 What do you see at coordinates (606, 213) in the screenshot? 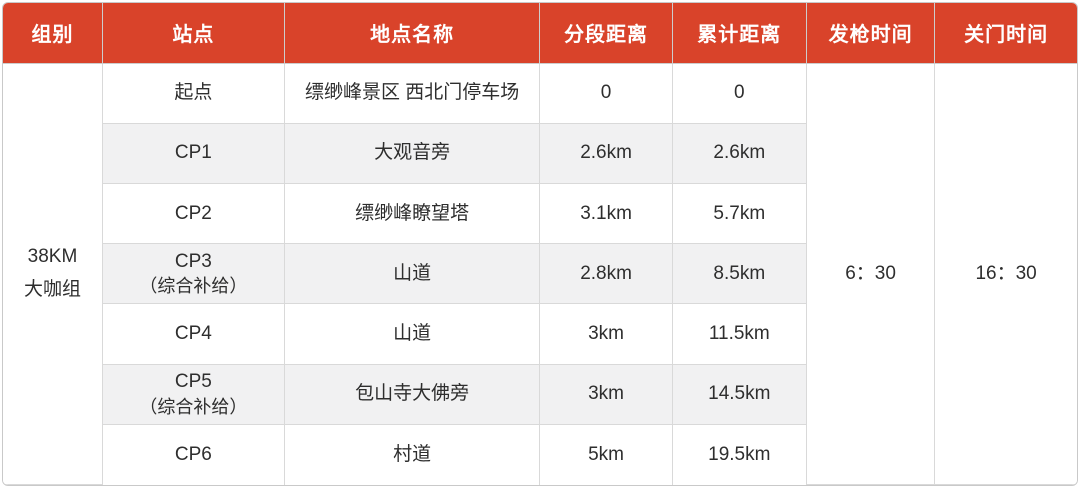
I see `segment-cell: 3.1km` at bounding box center [606, 213].